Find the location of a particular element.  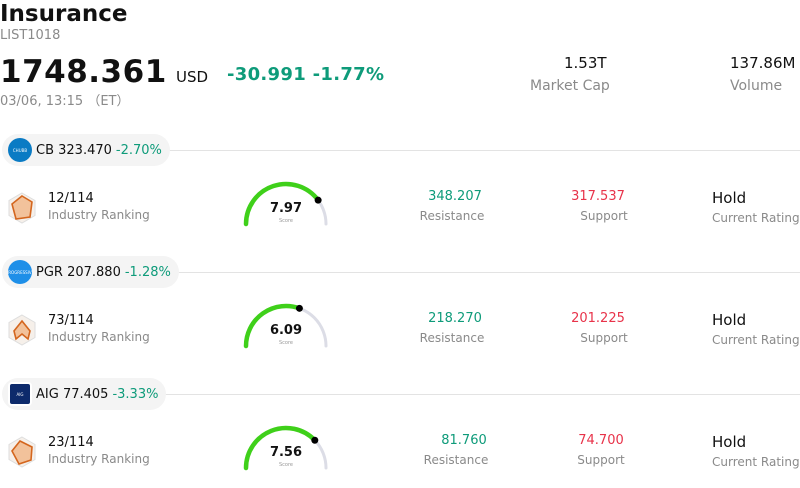

index-change: -30.991 -1.77% is located at coordinates (305, 74).